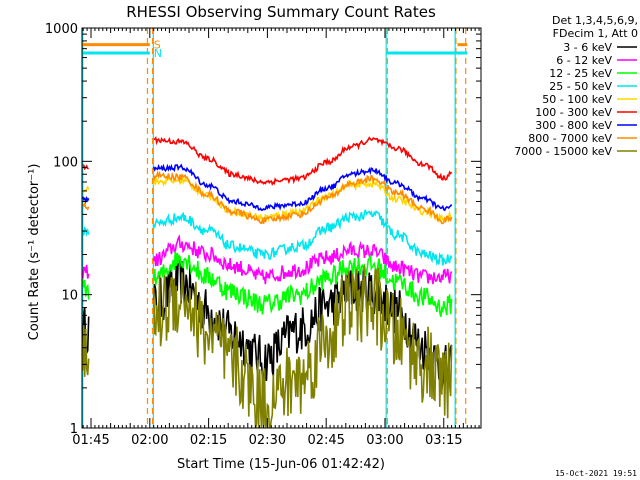  I want to click on legend-label-5: 50 - 100 keV, so click(577, 99).